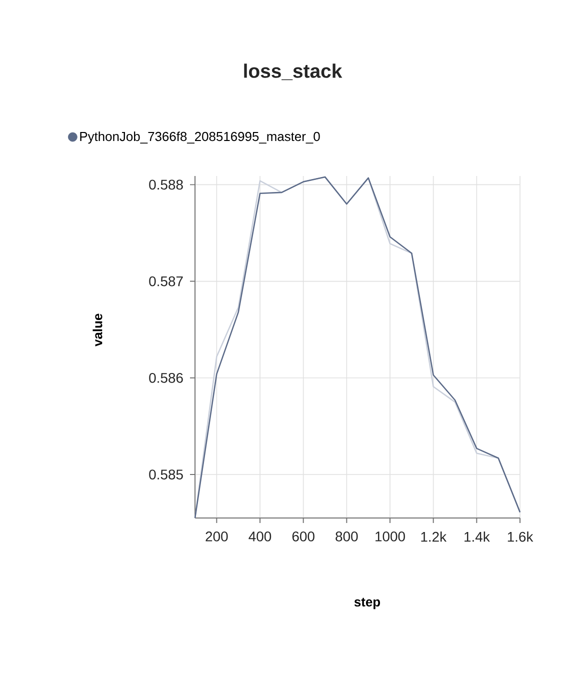 The image size is (586, 686). What do you see at coordinates (347, 537) in the screenshot?
I see `x-tick-label: 800` at bounding box center [347, 537].